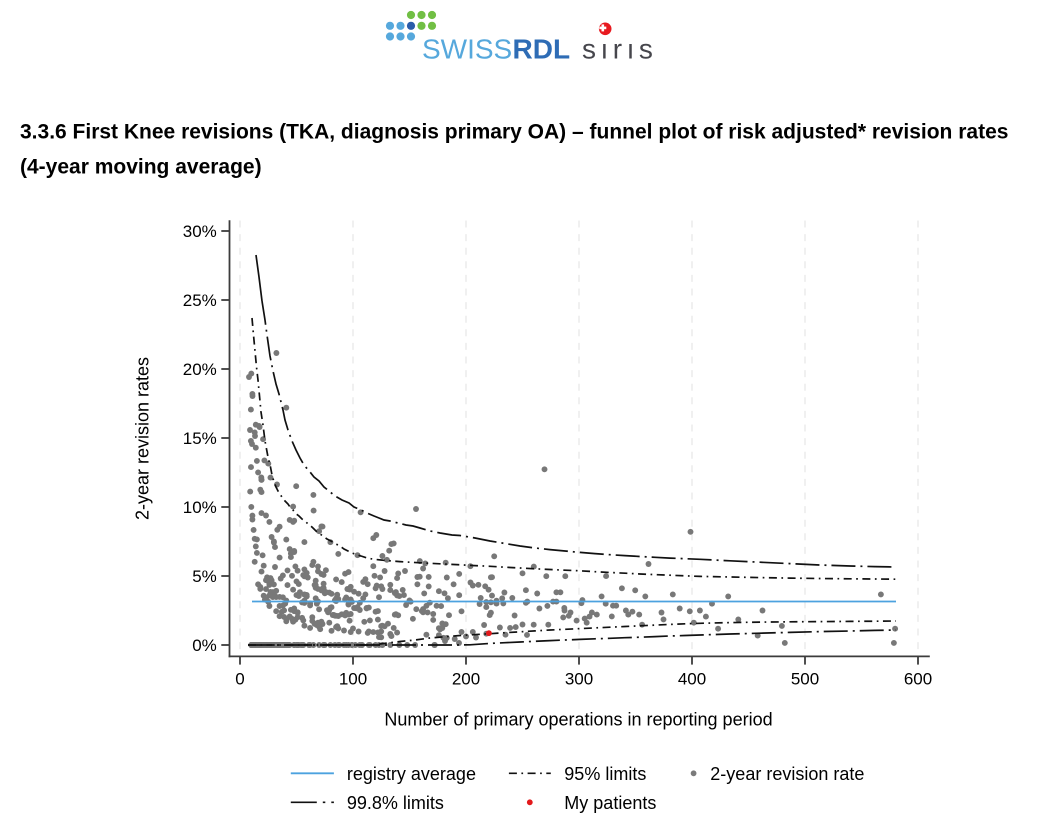 This screenshot has width=1039, height=833. Describe the element at coordinates (579, 679) in the screenshot. I see `svg-text: 300` at that location.